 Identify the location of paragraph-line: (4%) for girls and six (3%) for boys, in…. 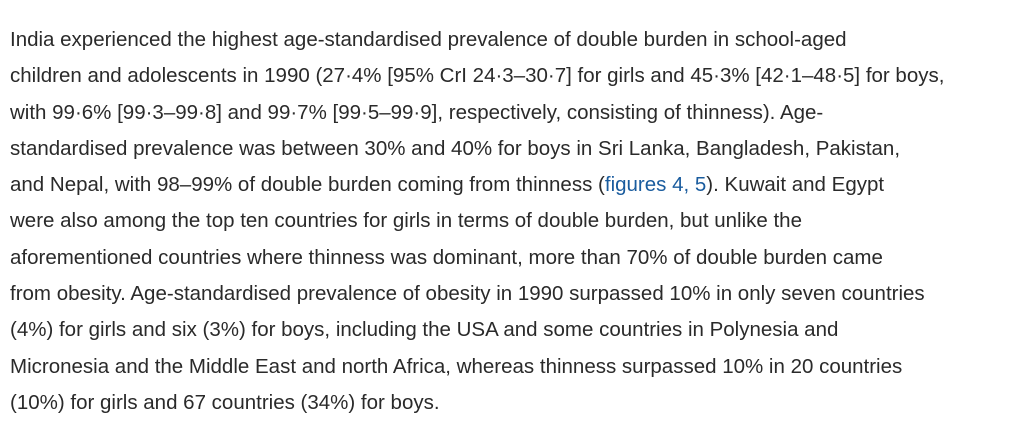
(424, 330).